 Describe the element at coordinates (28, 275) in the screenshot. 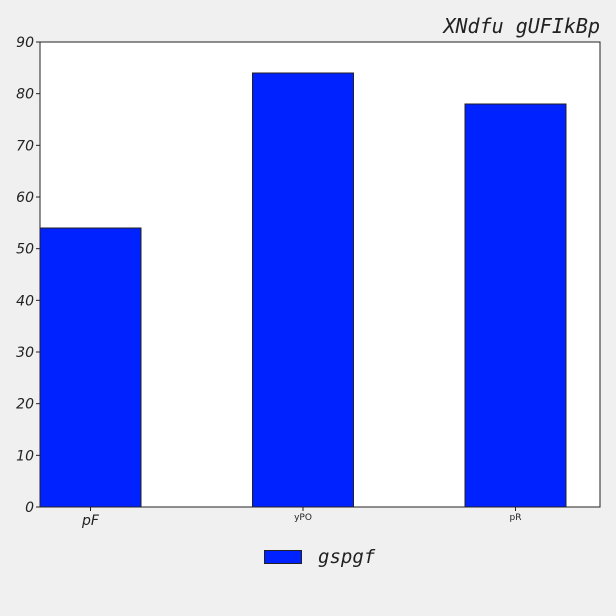

I see `y-axis: 0 10 20 30 40 50 60 70 80 90` at that location.